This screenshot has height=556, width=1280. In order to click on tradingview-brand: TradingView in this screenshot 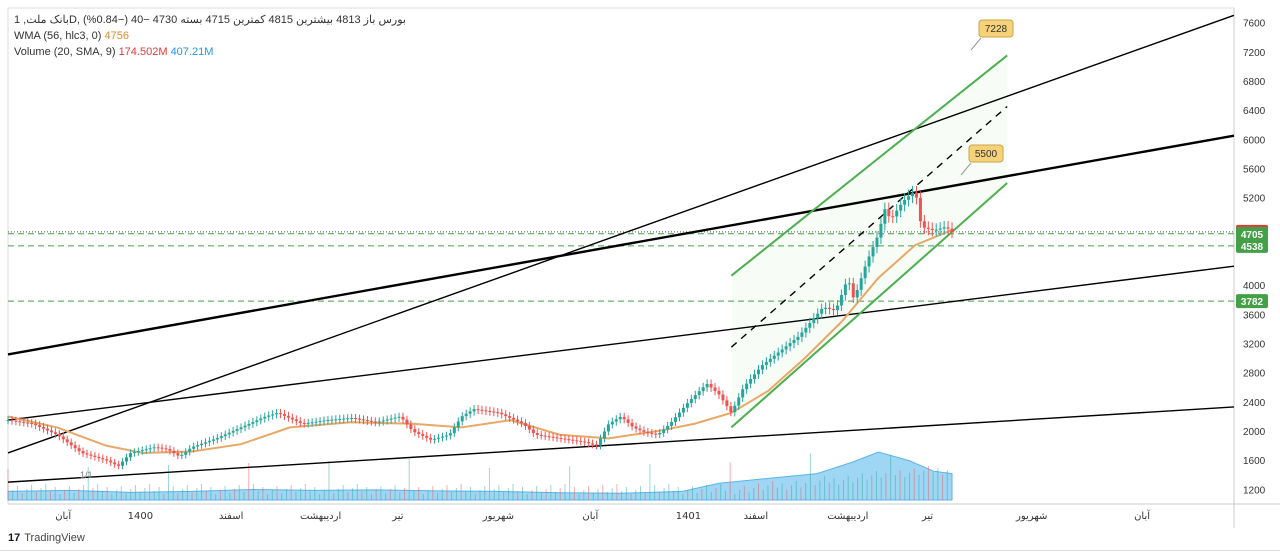, I will do `click(54, 538)`.